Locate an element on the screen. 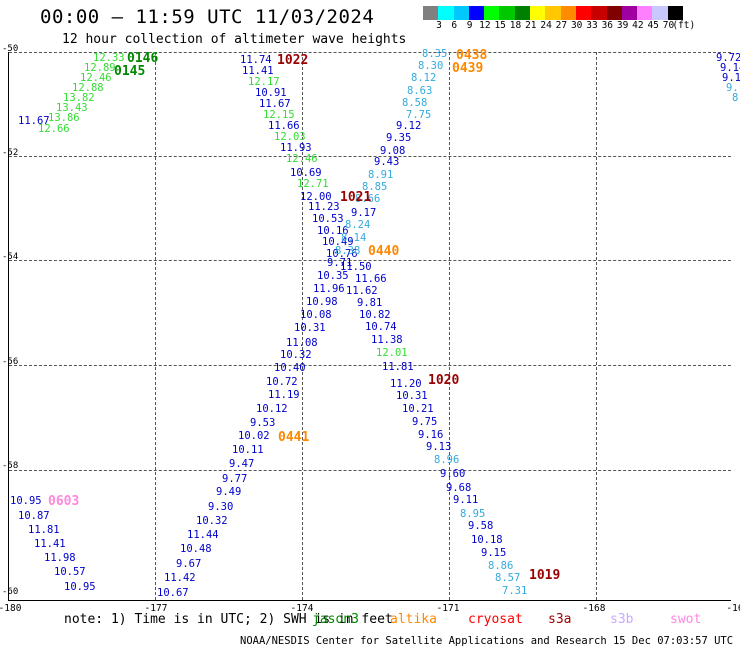 This screenshot has width=740, height=650. latitude-label: -58 is located at coordinates (10, 466).